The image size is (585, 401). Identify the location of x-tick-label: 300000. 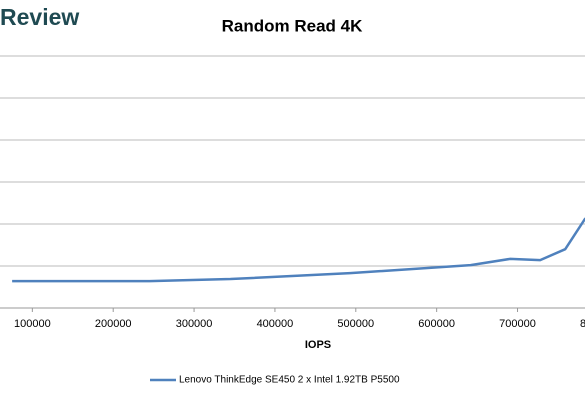
(194, 324).